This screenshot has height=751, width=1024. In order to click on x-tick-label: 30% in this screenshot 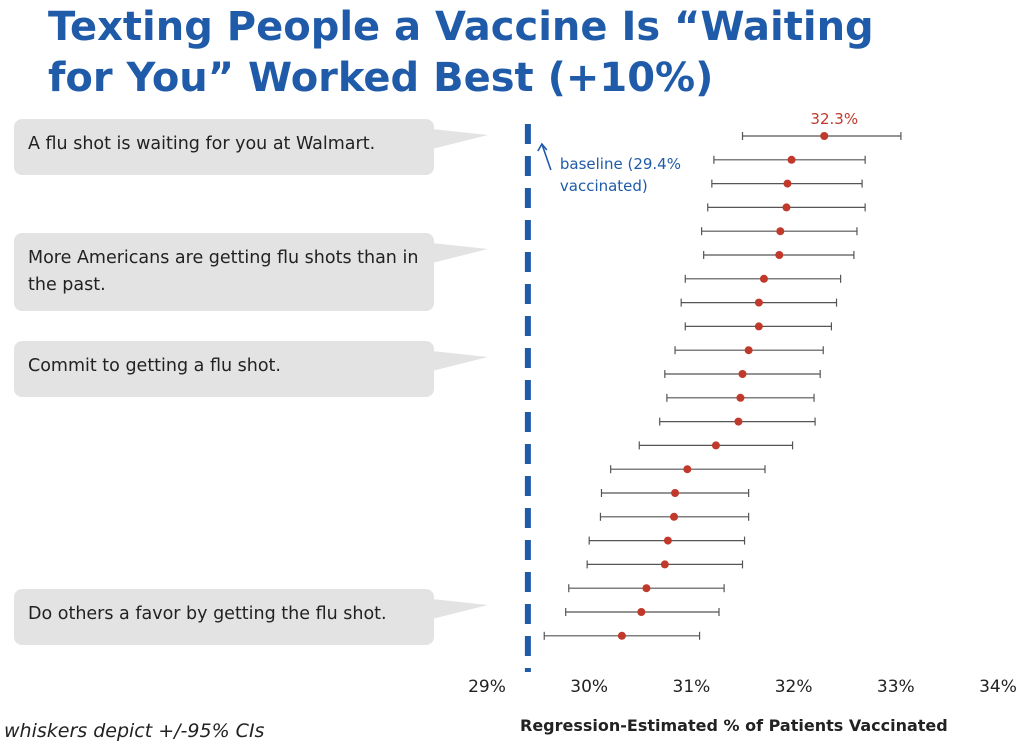, I will do `click(589, 687)`.